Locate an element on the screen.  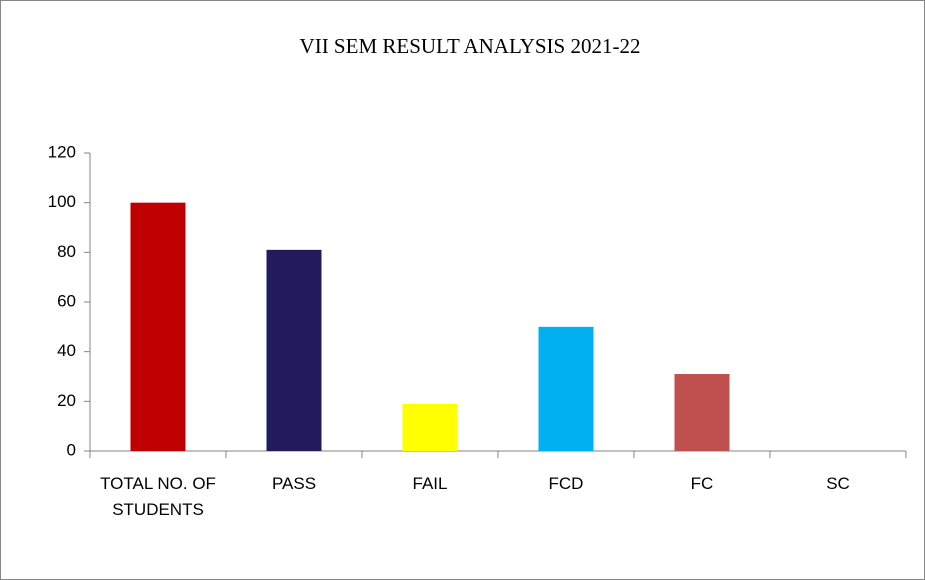
x-tick-label: FCD is located at coordinates (566, 483).